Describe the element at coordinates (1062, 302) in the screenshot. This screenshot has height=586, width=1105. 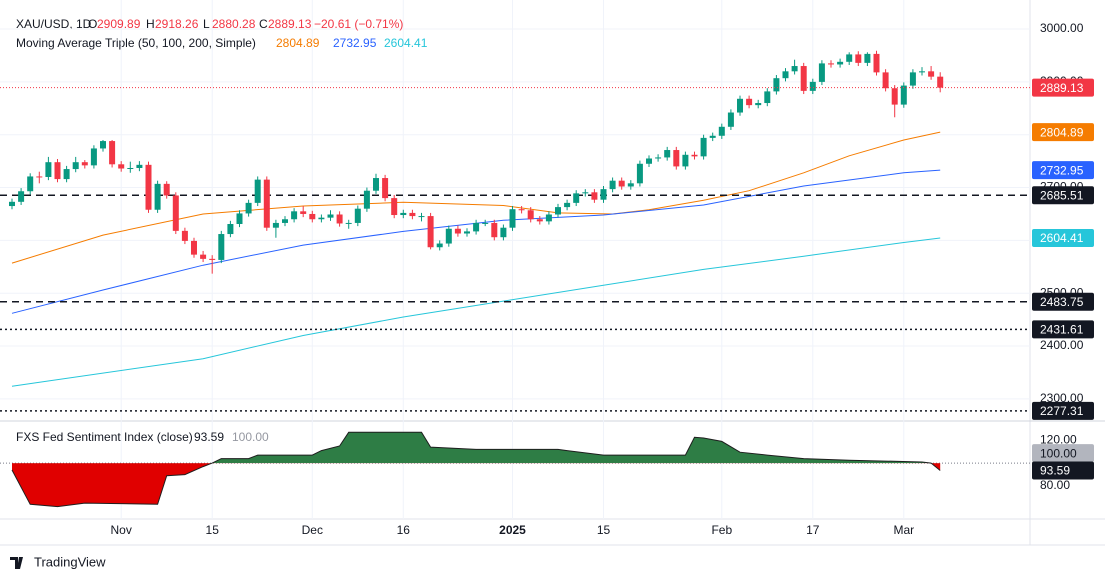
I see `level-badge: 2483.75` at that location.